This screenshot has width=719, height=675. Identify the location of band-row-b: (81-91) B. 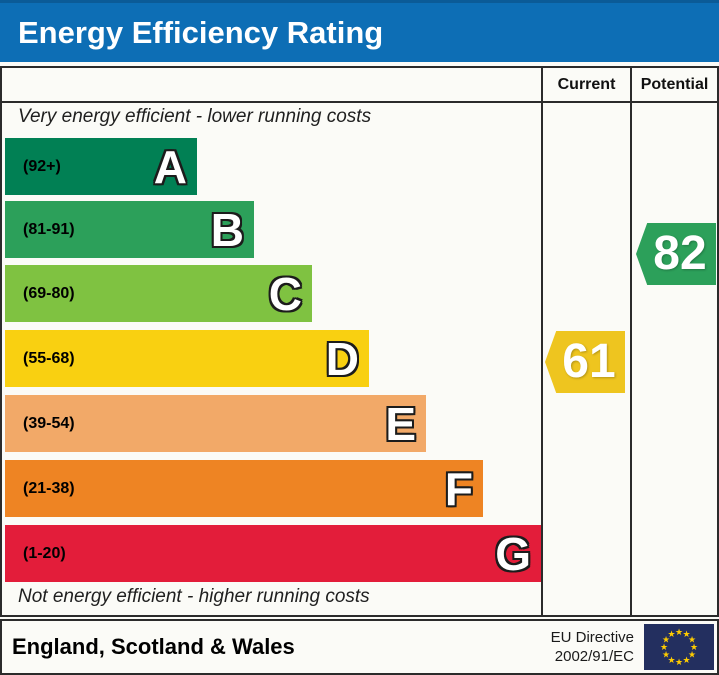
(129, 229).